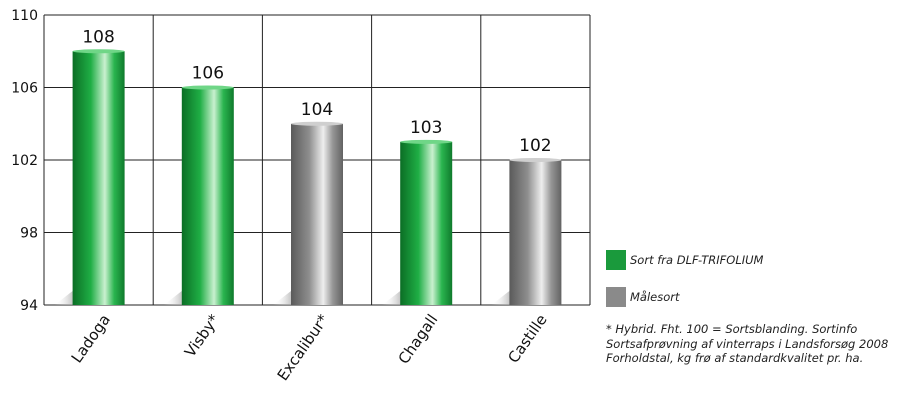 This screenshot has height=393, width=922. Describe the element at coordinates (417, 339) in the screenshot. I see `x-tick-label: Chagall` at that location.